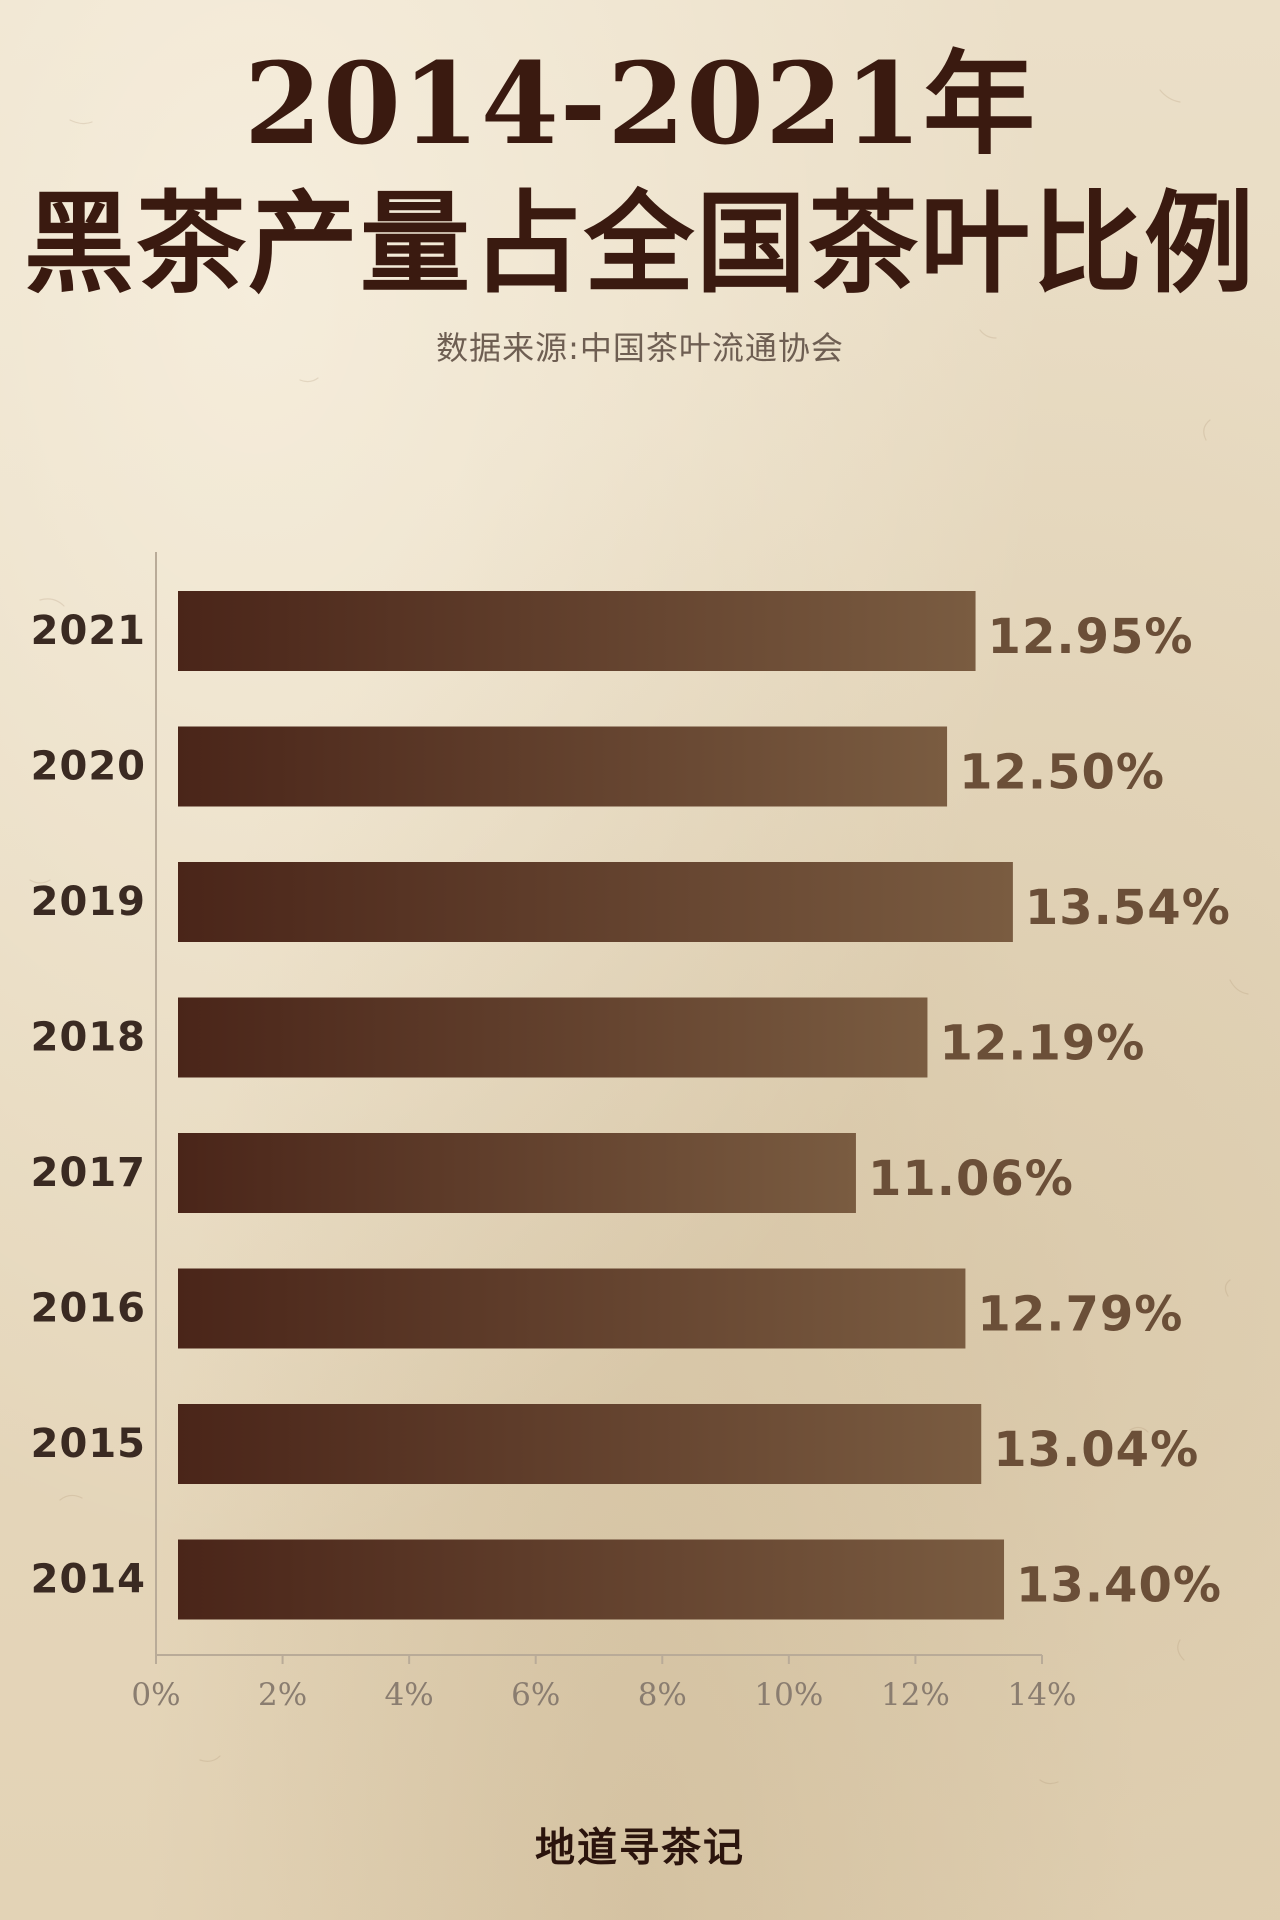  Describe the element at coordinates (1042, 1695) in the screenshot. I see `x-tick-label: 14%` at that location.